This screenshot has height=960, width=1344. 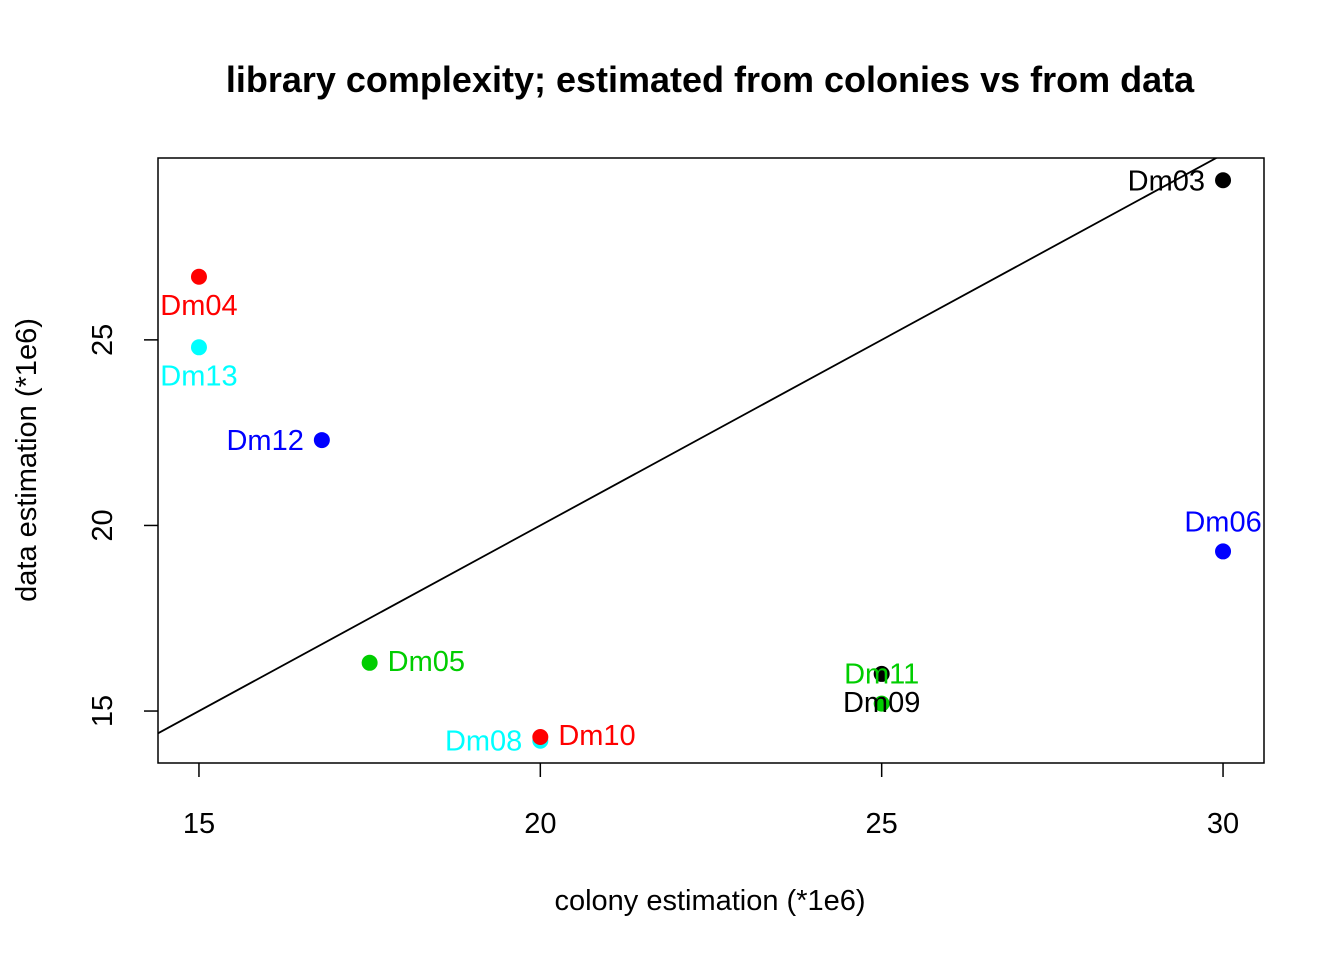 I want to click on y-tick-label: 25, so click(x=103, y=340).